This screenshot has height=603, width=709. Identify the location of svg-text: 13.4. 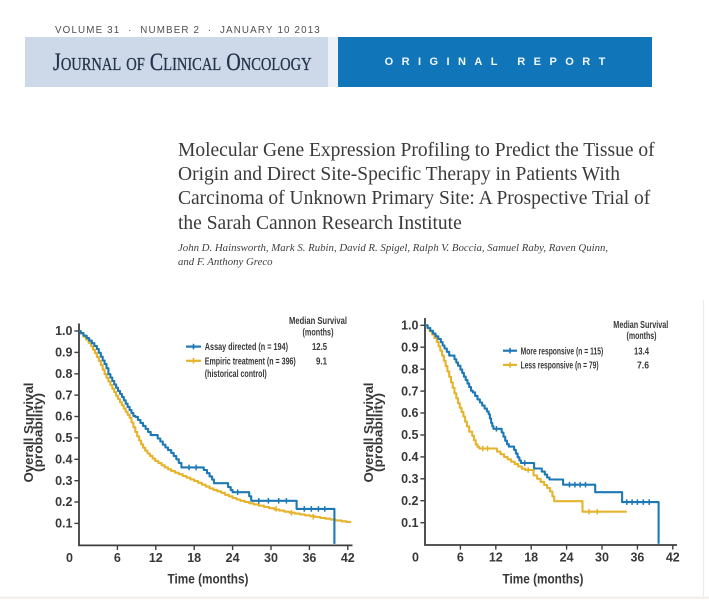
(641, 351).